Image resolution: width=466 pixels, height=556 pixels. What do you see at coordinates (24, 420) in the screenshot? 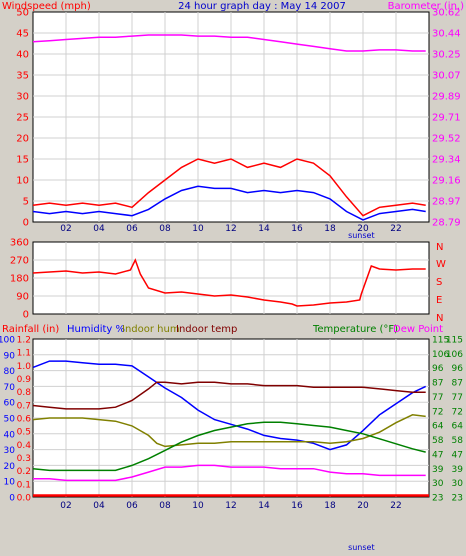
I see `rainfall-axis: 0.0 0.1 0.2 0.3 0.4 0.5 0.6 0.7 0.8 0.9 1.0 1.1 1.2` at bounding box center [24, 420].